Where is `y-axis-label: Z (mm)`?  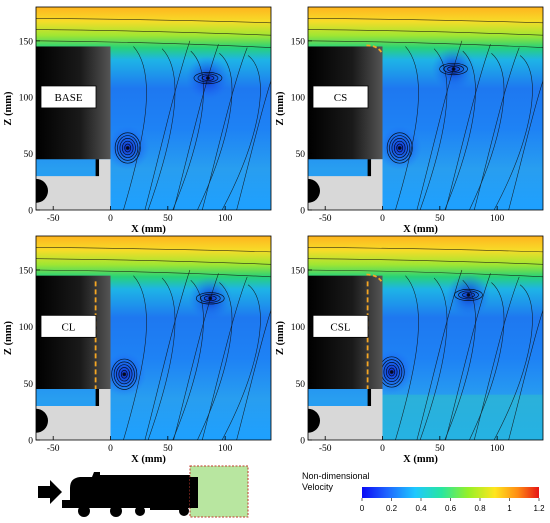
y-axis-label: Z (mm) is located at coordinates (8, 337).